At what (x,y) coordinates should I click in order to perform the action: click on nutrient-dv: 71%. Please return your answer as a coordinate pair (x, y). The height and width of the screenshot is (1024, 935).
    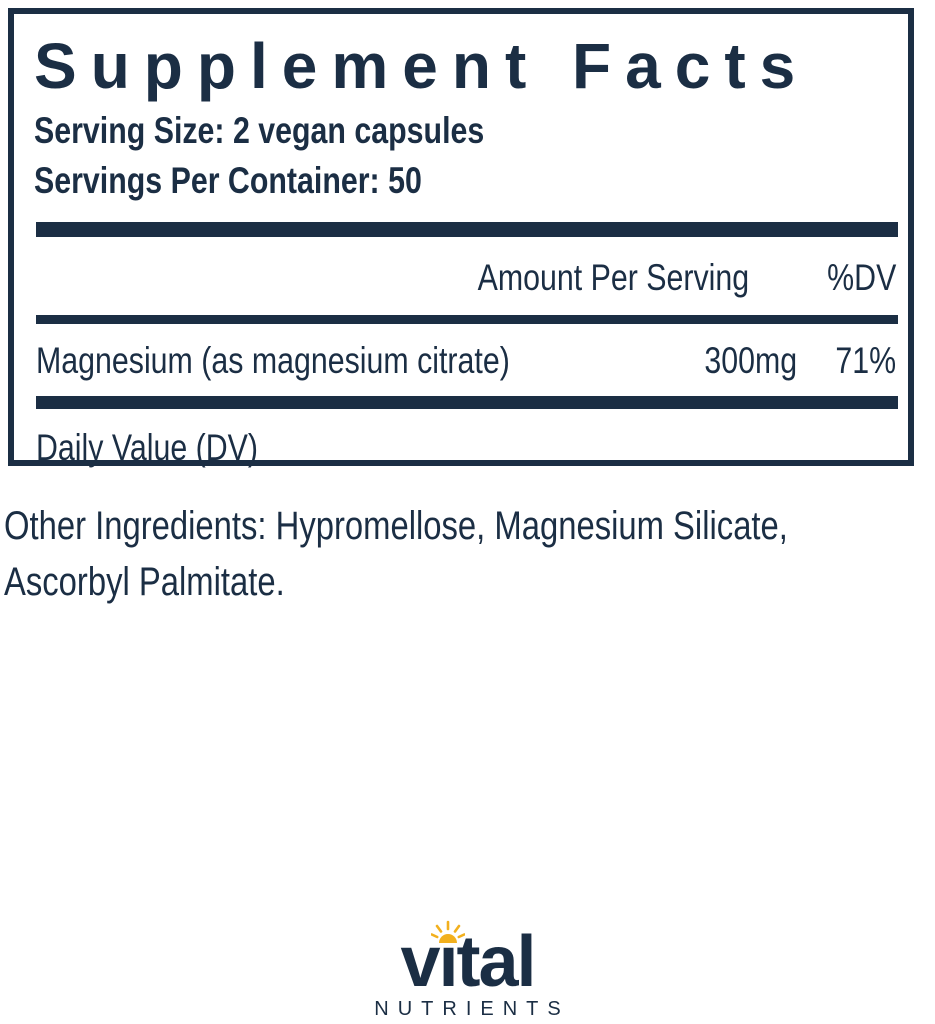
    Looking at the image, I should click on (846, 361).